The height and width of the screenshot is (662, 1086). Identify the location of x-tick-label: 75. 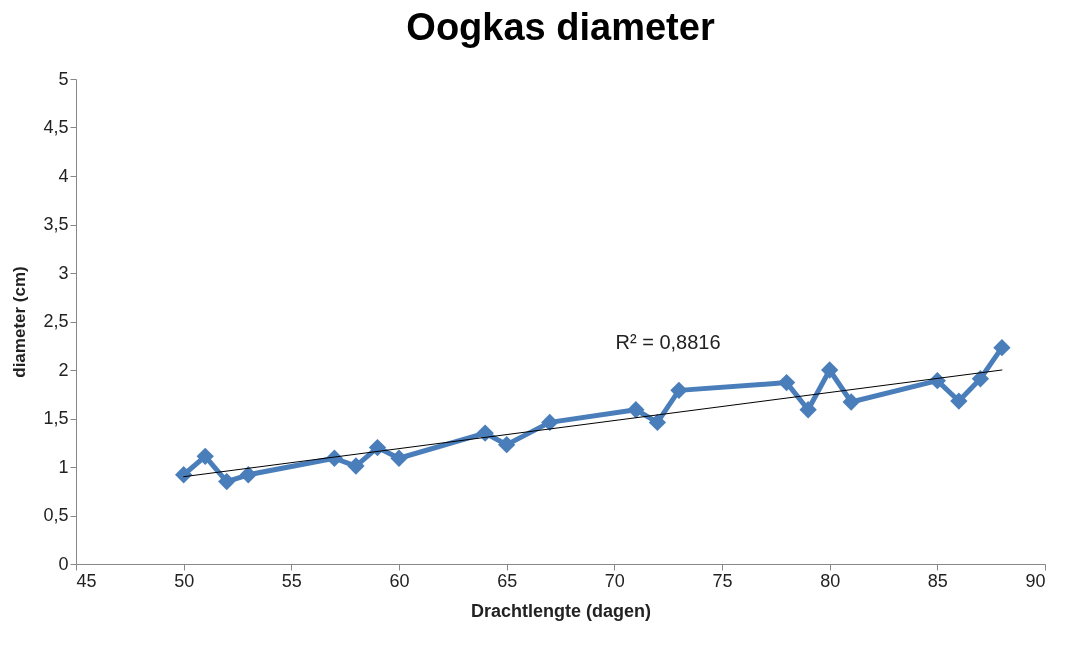
(722, 580).